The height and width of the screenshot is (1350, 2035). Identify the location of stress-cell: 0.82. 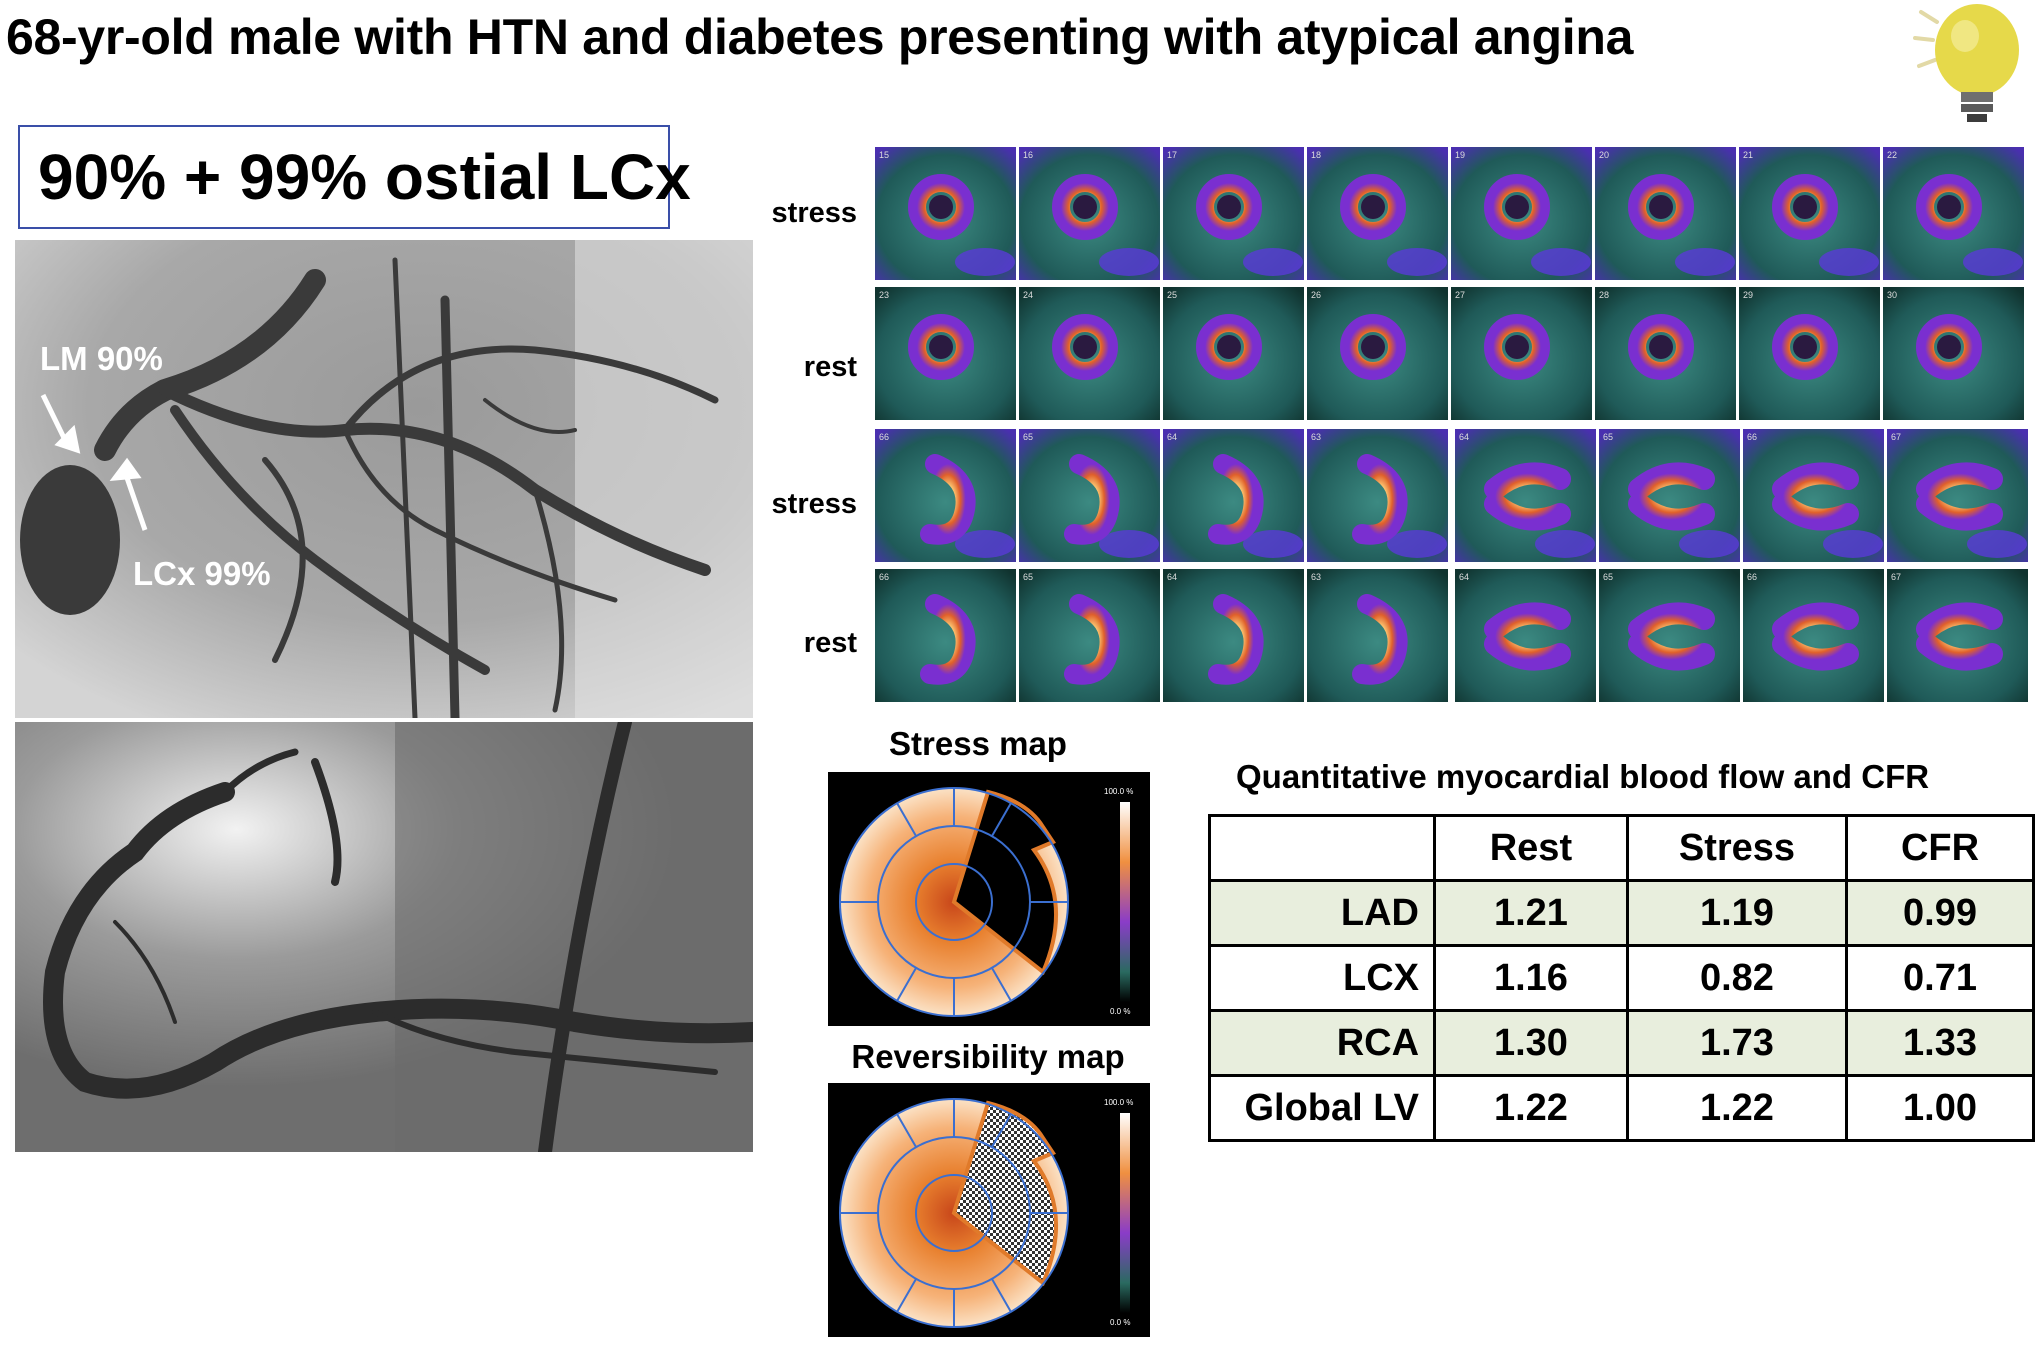
(1737, 978).